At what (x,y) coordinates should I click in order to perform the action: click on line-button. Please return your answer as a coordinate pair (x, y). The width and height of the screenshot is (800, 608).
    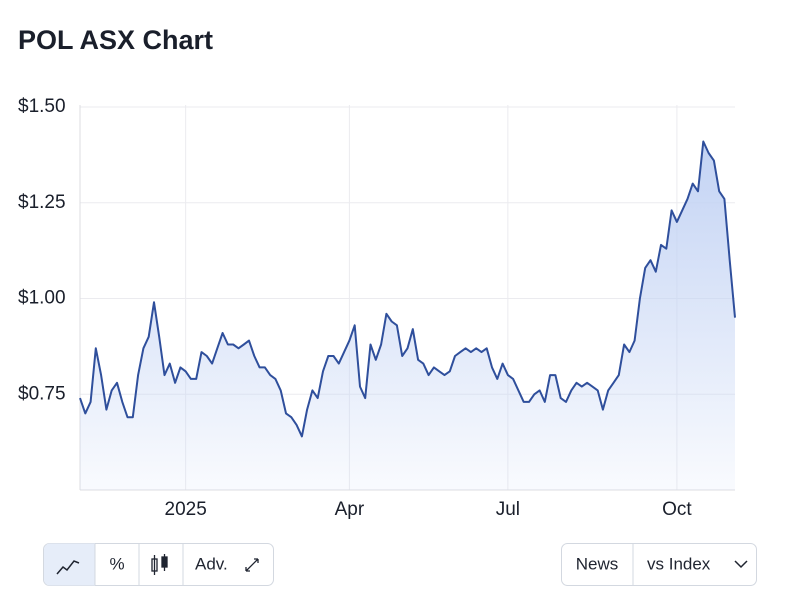
    Looking at the image, I should click on (69, 564).